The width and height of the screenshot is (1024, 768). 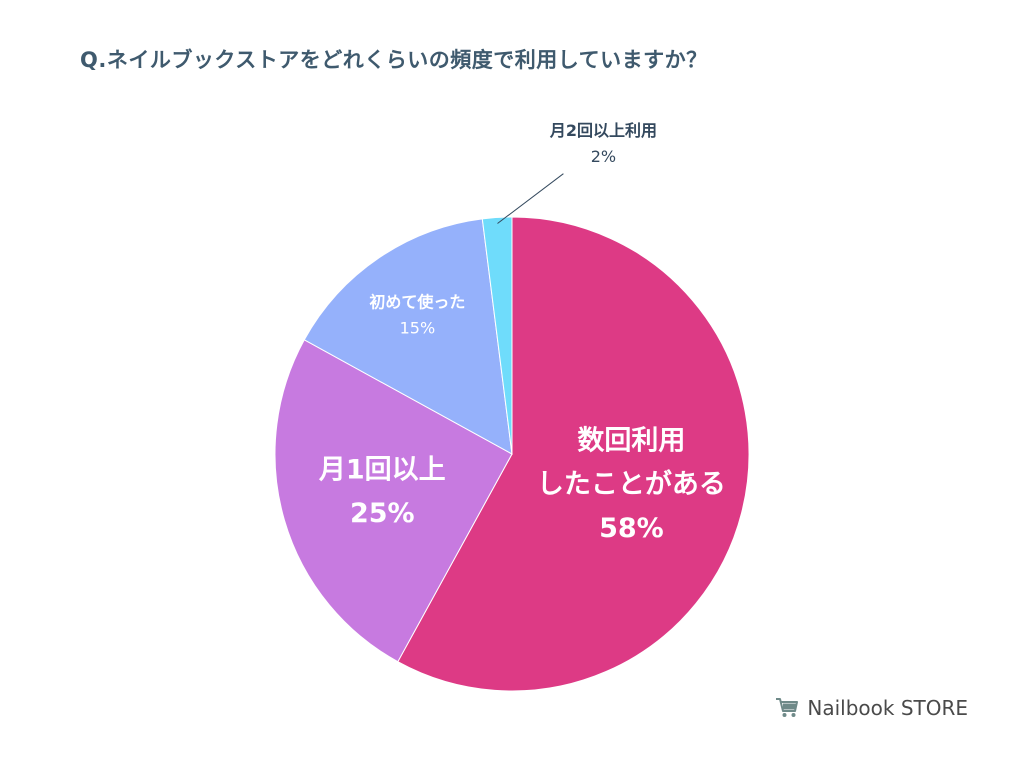 I want to click on slice-value-label: 2%, so click(x=603, y=156).